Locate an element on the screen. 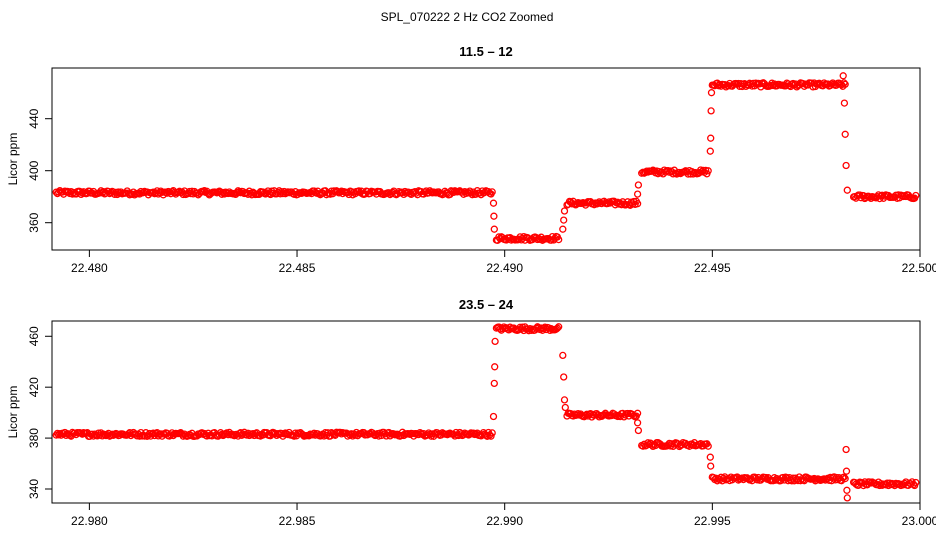 Image resolution: width=936 pixels, height=540 pixels. y-tick-label: 460 is located at coordinates (34, 336).